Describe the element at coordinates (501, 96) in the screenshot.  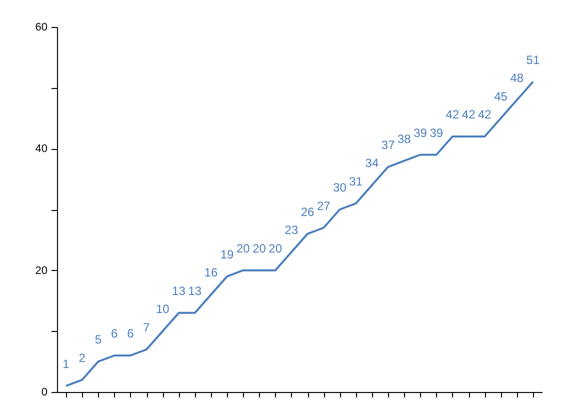
I see `data-label: 45` at that location.